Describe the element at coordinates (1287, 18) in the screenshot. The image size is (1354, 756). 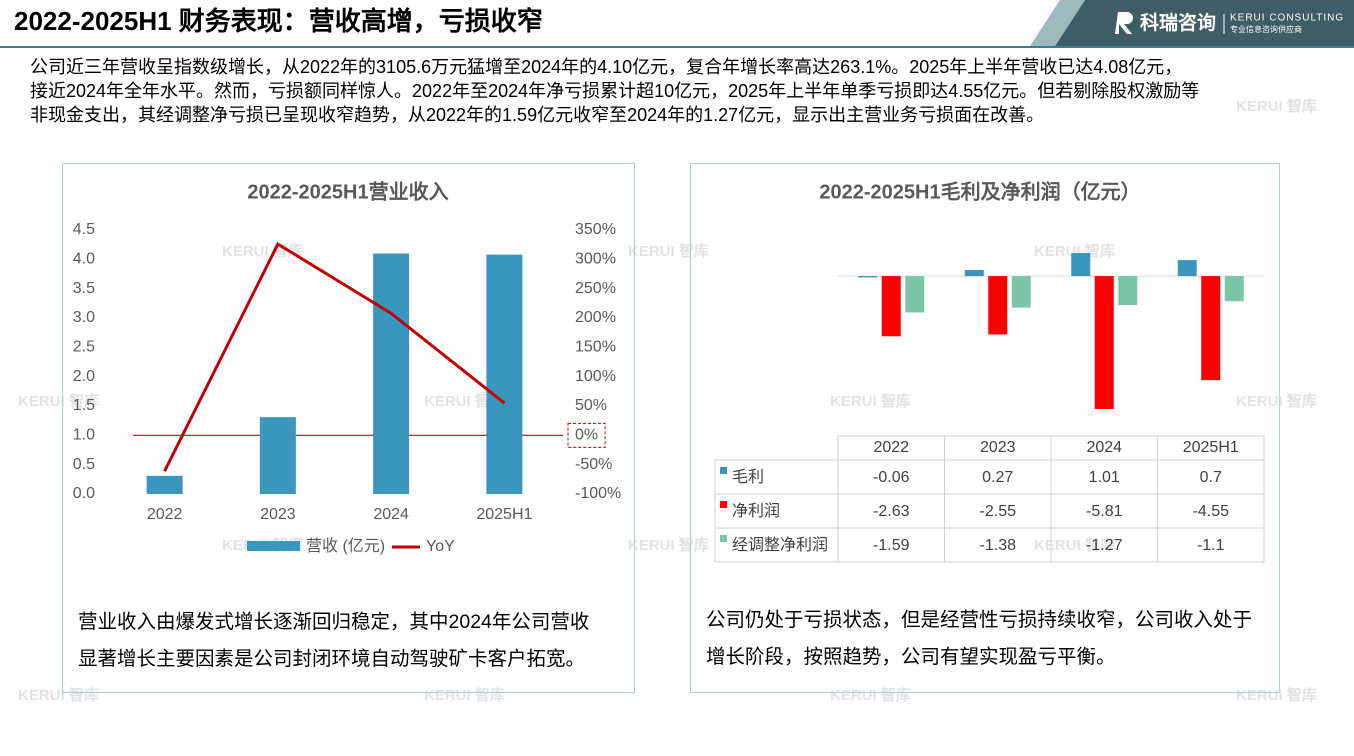
I see `brand-english: KERUI CONSULTING` at that location.